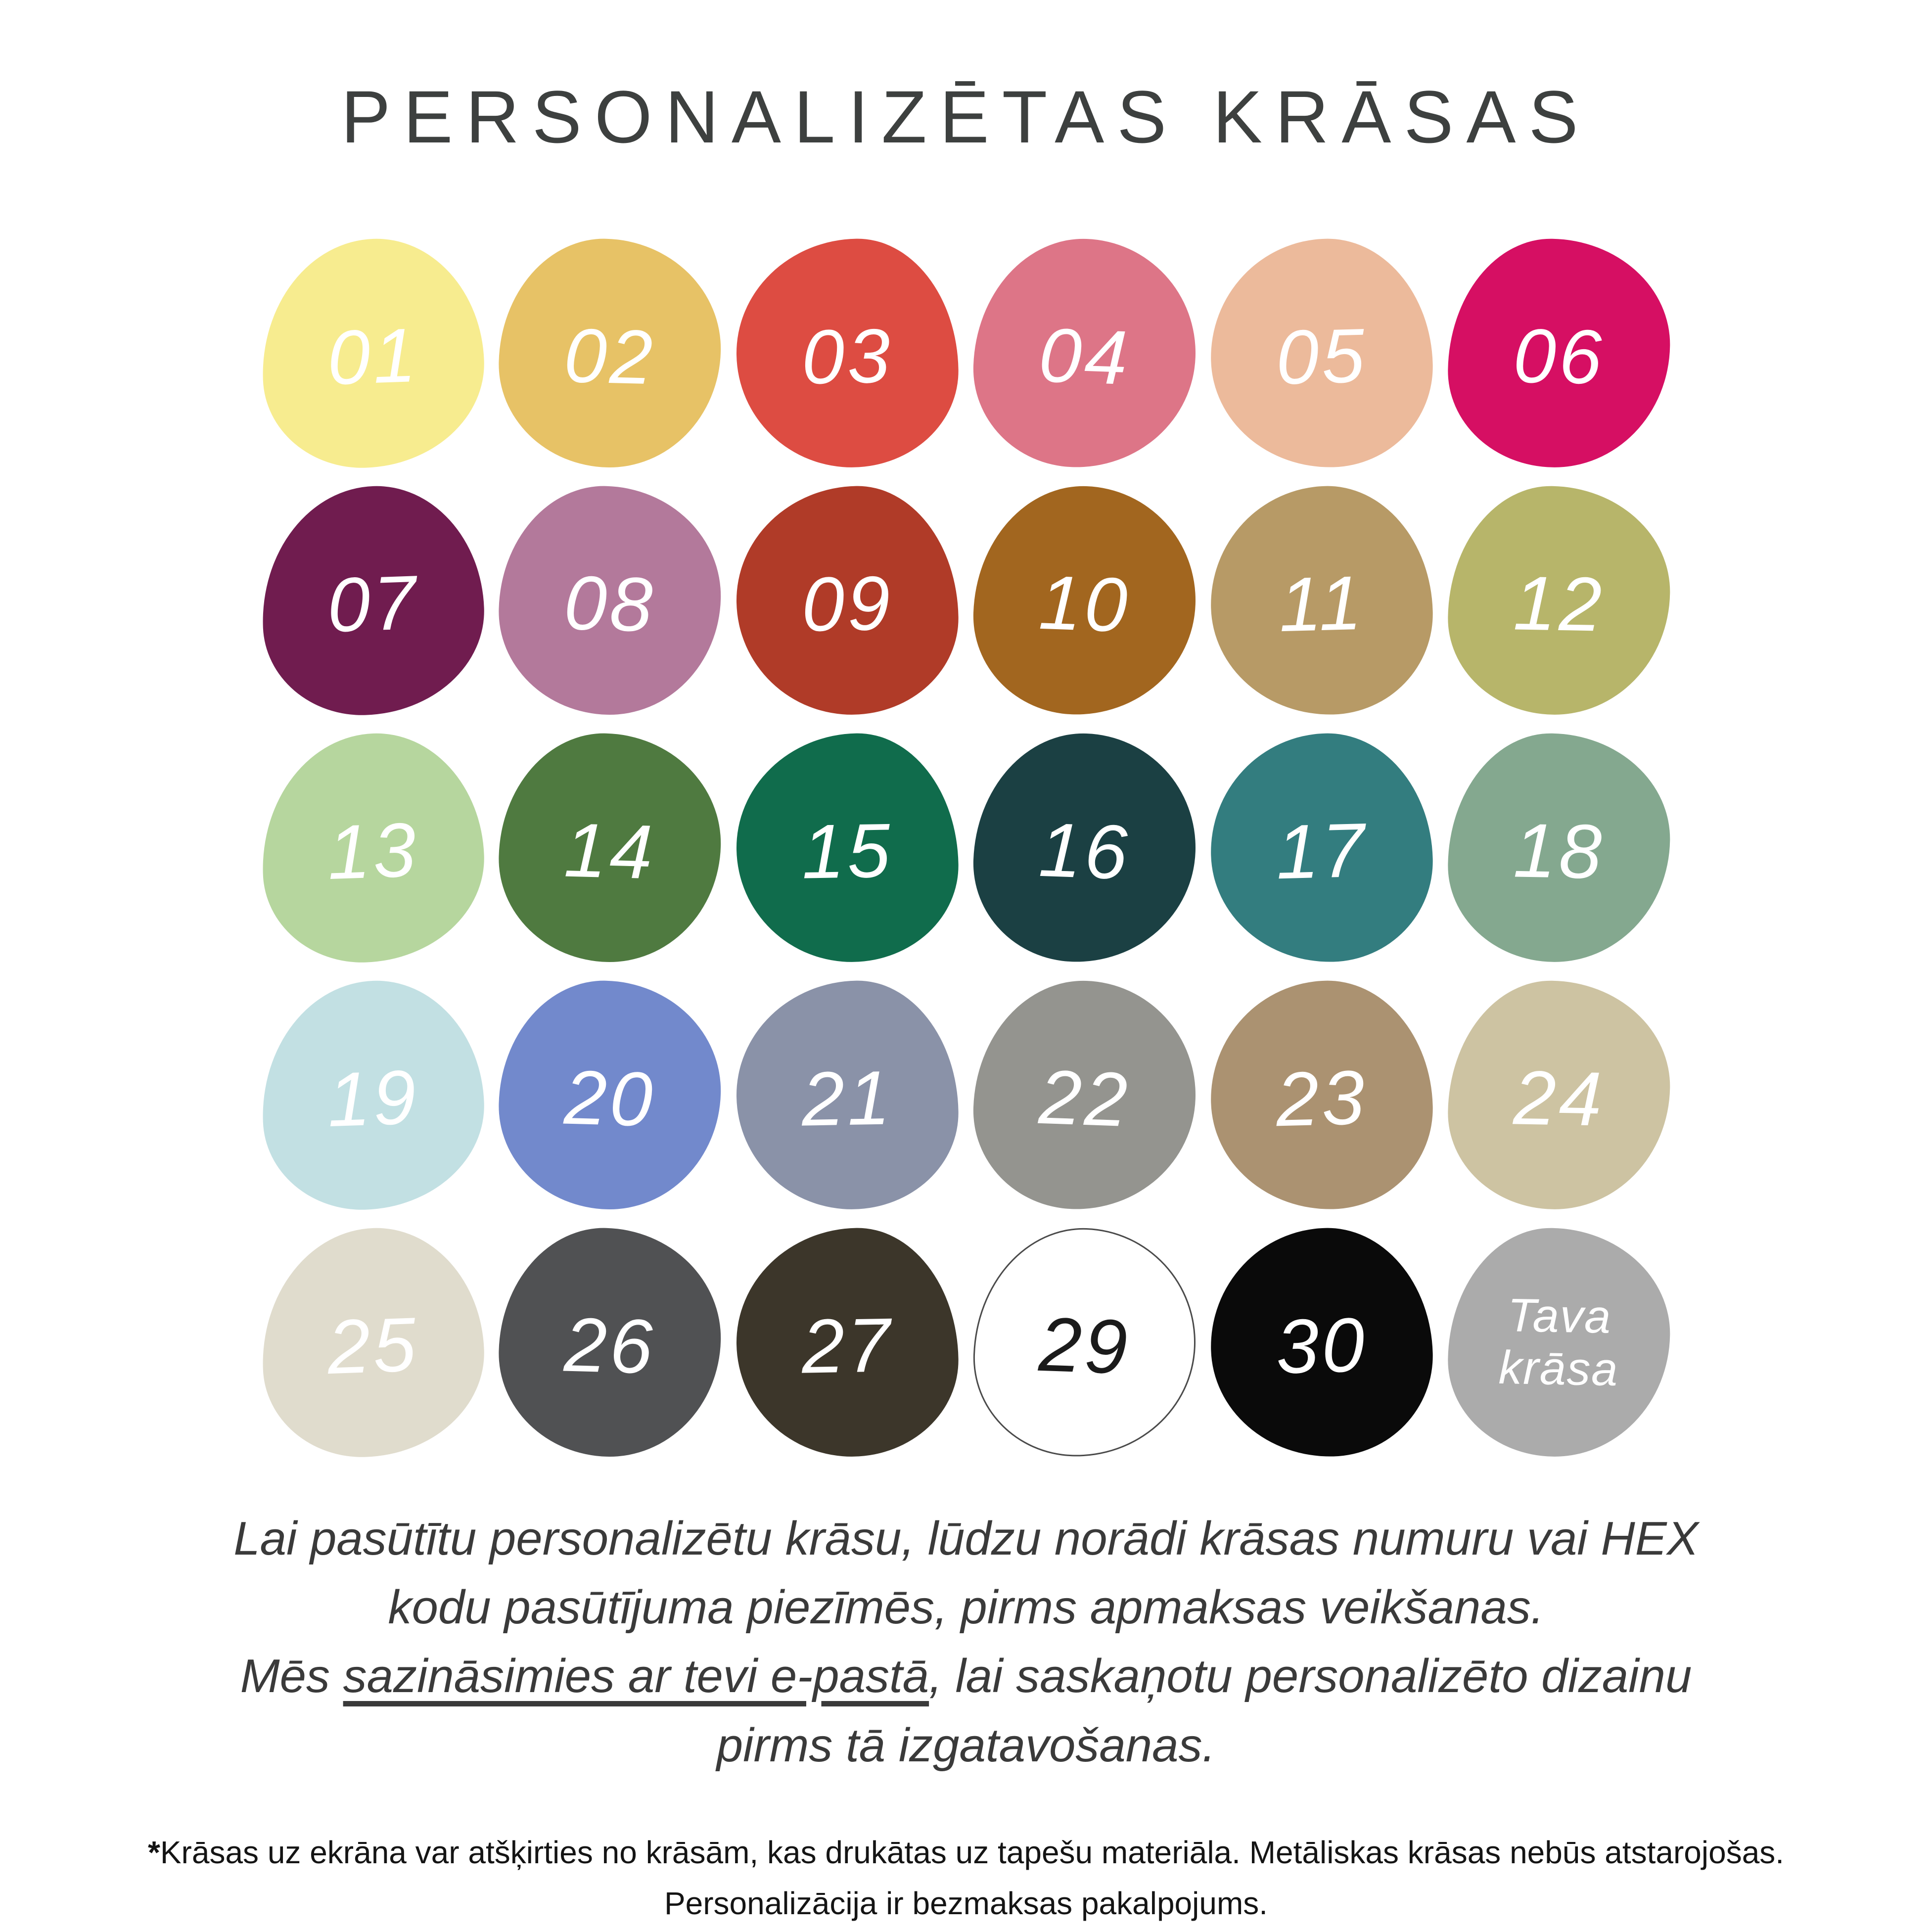  I want to click on swatch-27: 27, so click(848, 1343).